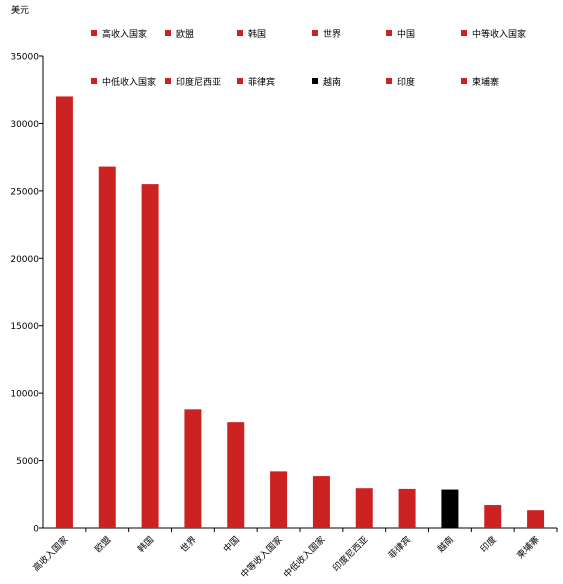  Describe the element at coordinates (350, 554) in the screenshot. I see `x-tick-label: 印度尼西亚` at that location.